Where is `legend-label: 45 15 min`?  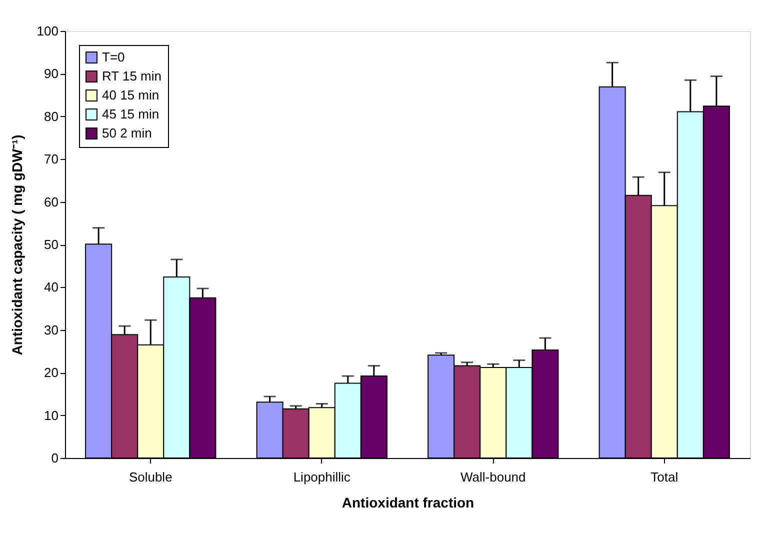 legend-label: 45 15 min is located at coordinates (131, 114).